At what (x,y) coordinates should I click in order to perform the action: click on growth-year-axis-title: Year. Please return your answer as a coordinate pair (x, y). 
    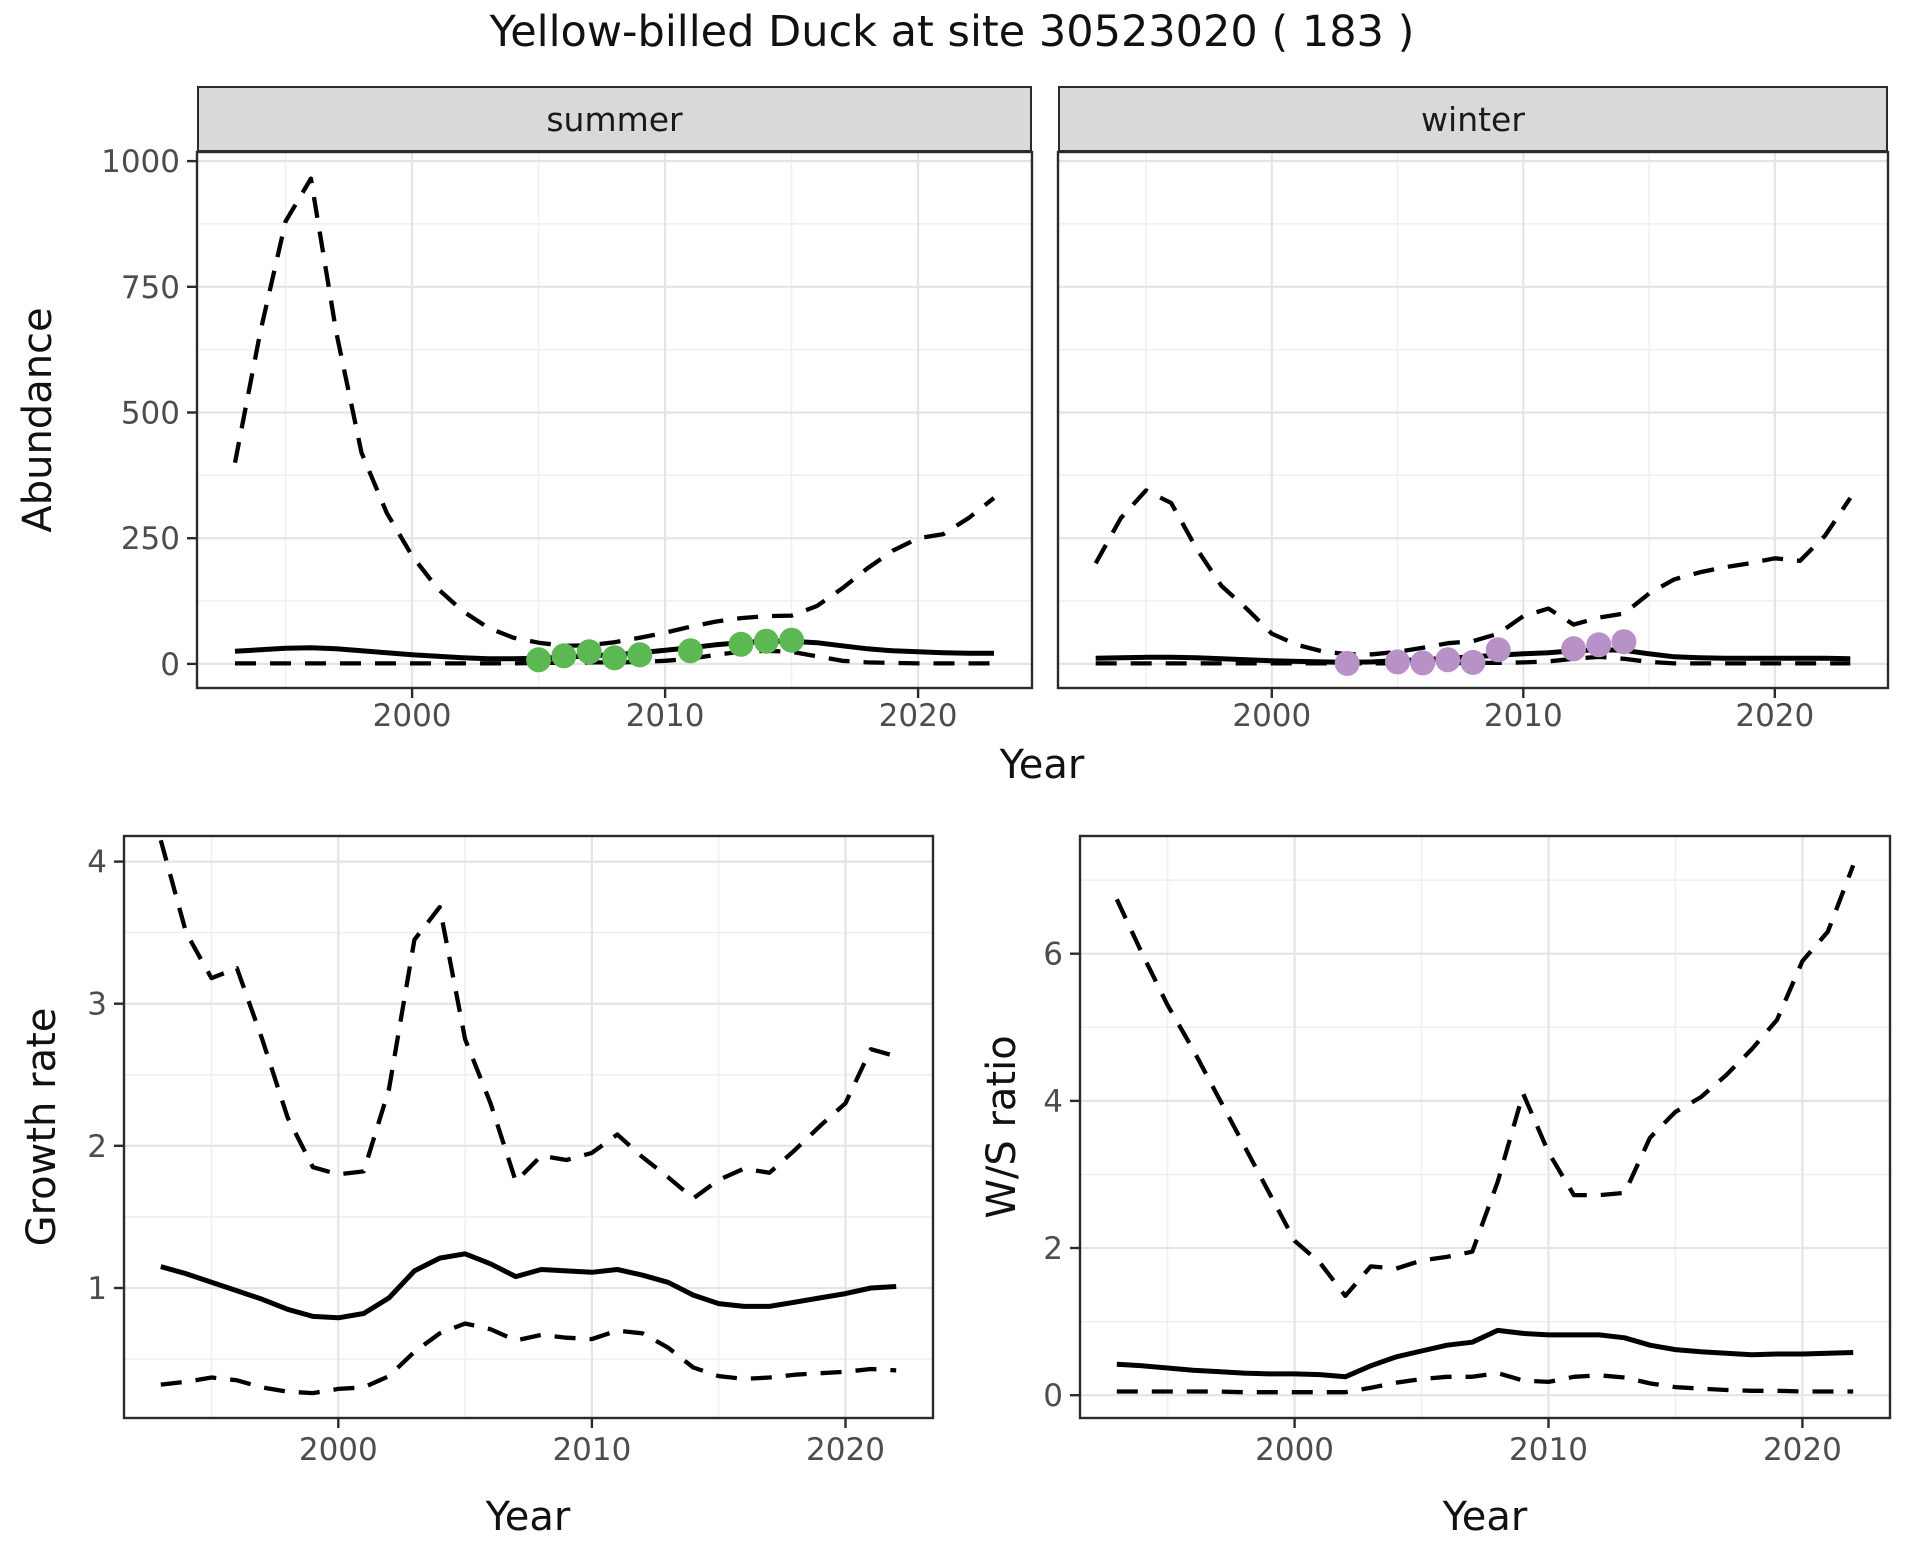
    Looking at the image, I should click on (528, 1517).